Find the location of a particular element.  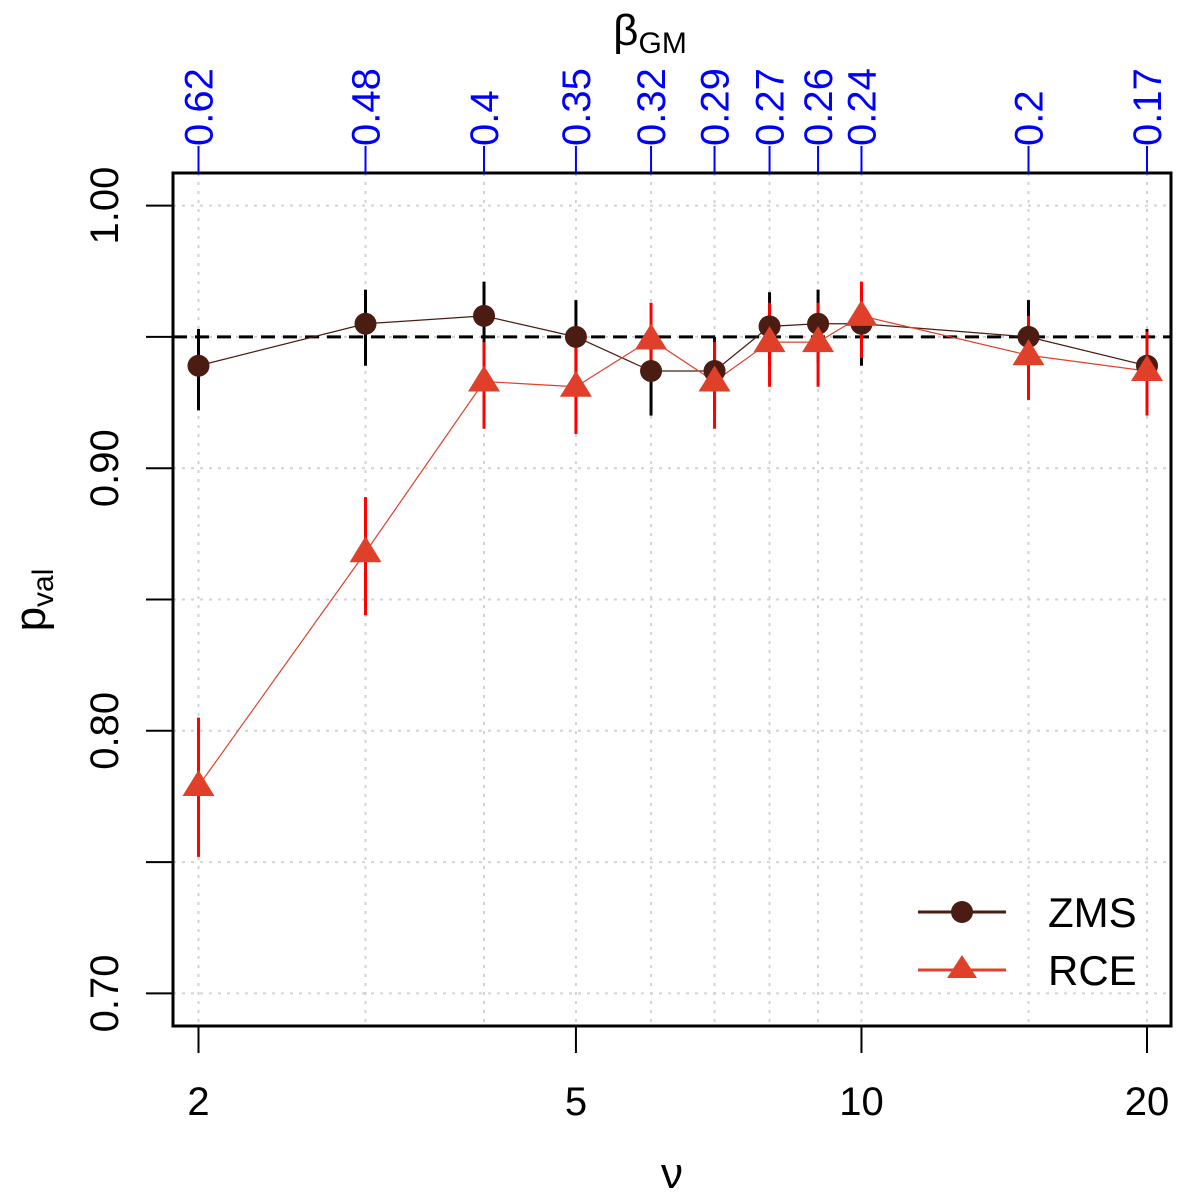

y-tick-label-2: 0.80 is located at coordinates (105, 731).